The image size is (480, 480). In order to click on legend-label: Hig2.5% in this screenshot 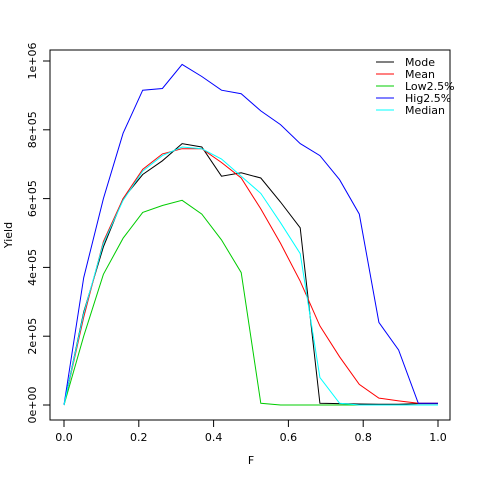, I will do `click(428, 98)`.